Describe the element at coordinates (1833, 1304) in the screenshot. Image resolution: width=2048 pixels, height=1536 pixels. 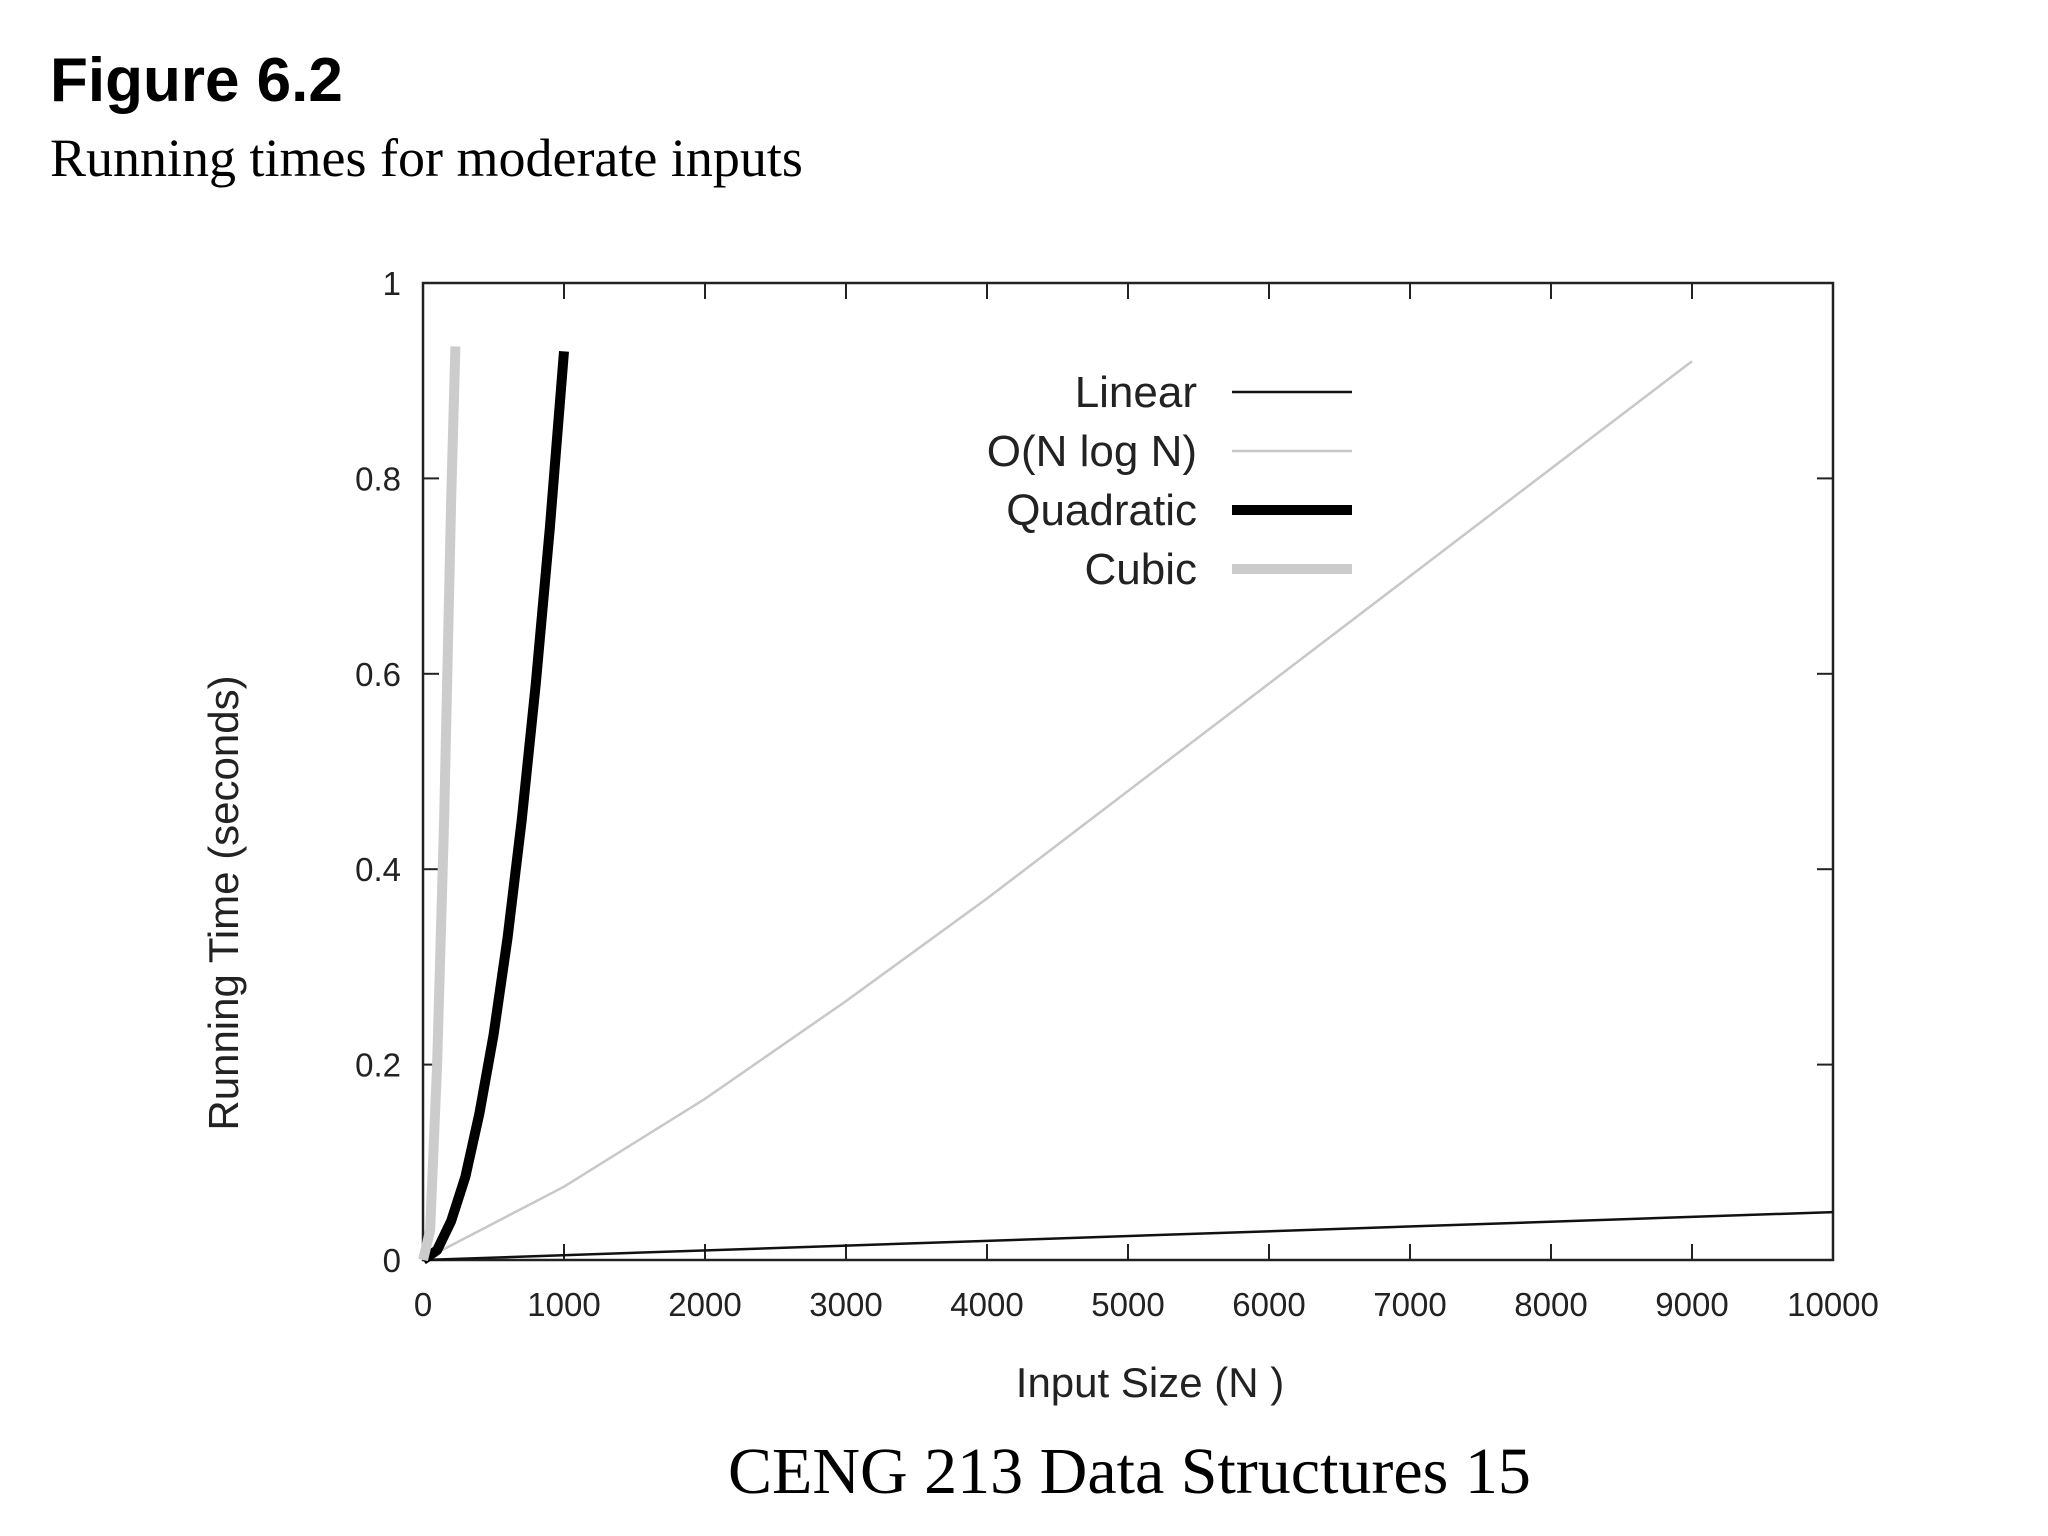
I see `x-tick-label: 10000` at that location.